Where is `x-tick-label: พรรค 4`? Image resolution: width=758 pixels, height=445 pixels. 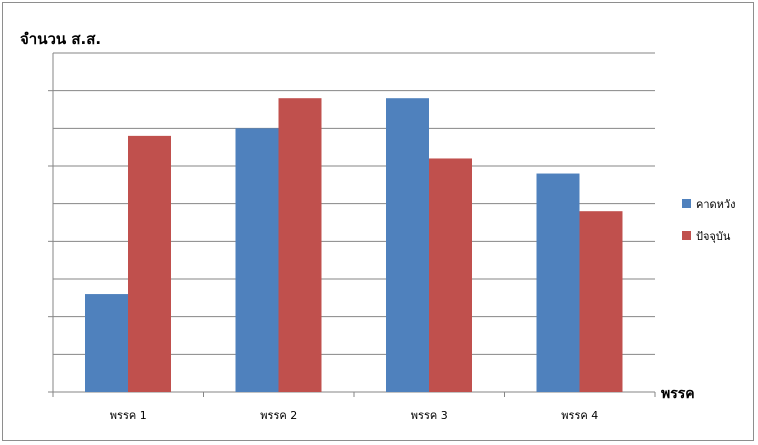 x-tick-label: พรรค 4 is located at coordinates (579, 415).